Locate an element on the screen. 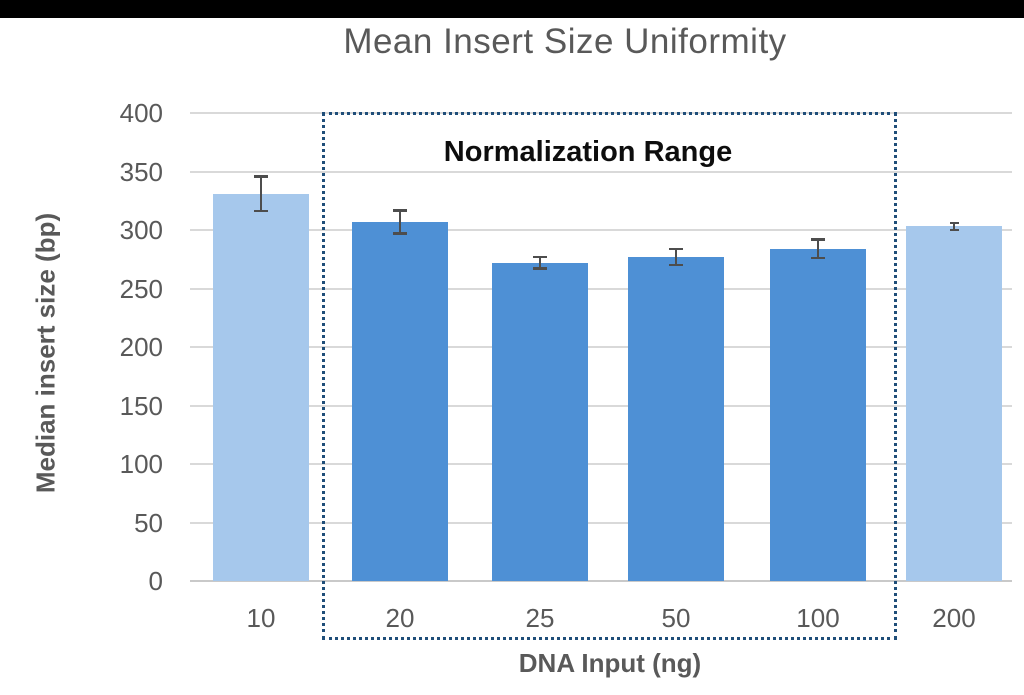 This screenshot has width=1024, height=695. x-tick-label: 100 is located at coordinates (818, 618).